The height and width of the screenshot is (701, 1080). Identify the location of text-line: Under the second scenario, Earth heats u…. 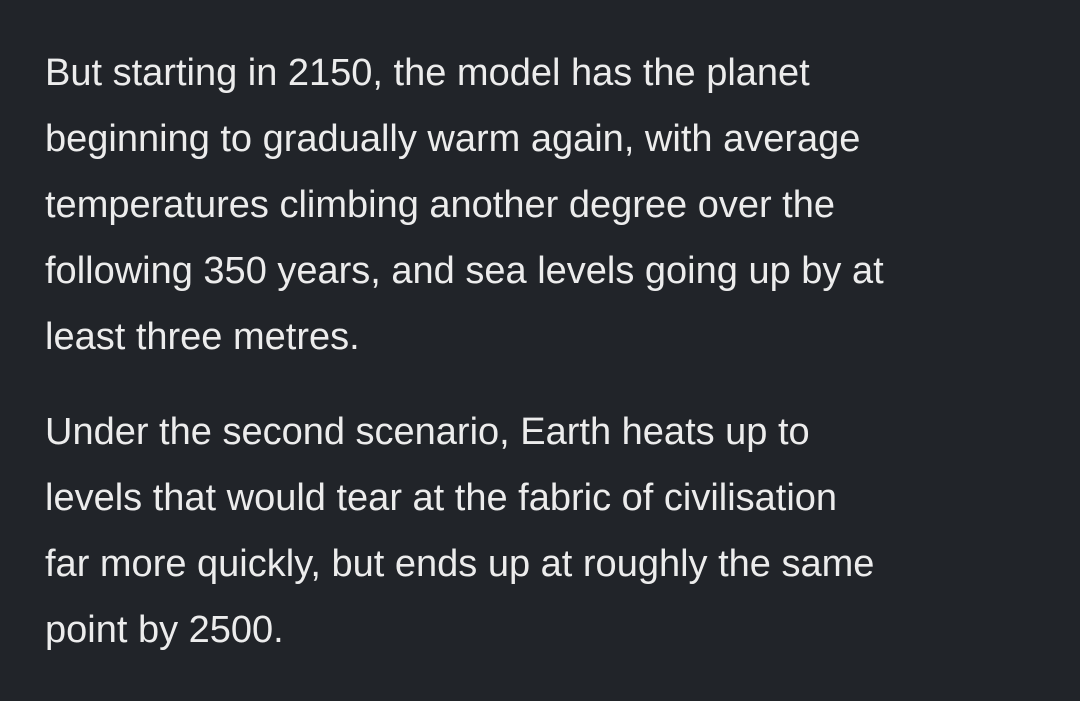
(427, 432).